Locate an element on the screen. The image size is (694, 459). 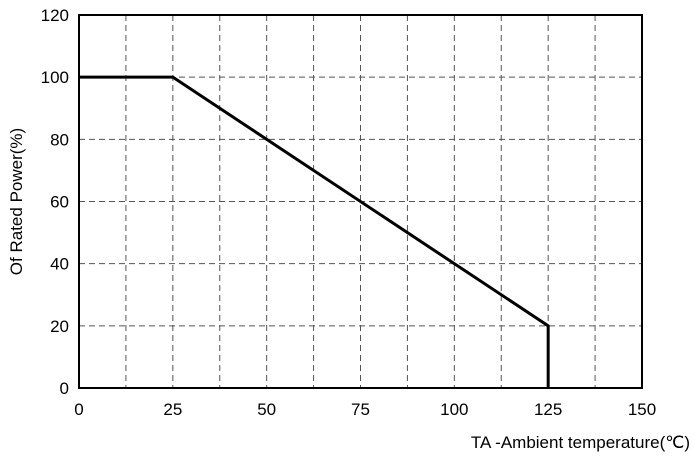
x-tick-label: 75 is located at coordinates (360, 409).